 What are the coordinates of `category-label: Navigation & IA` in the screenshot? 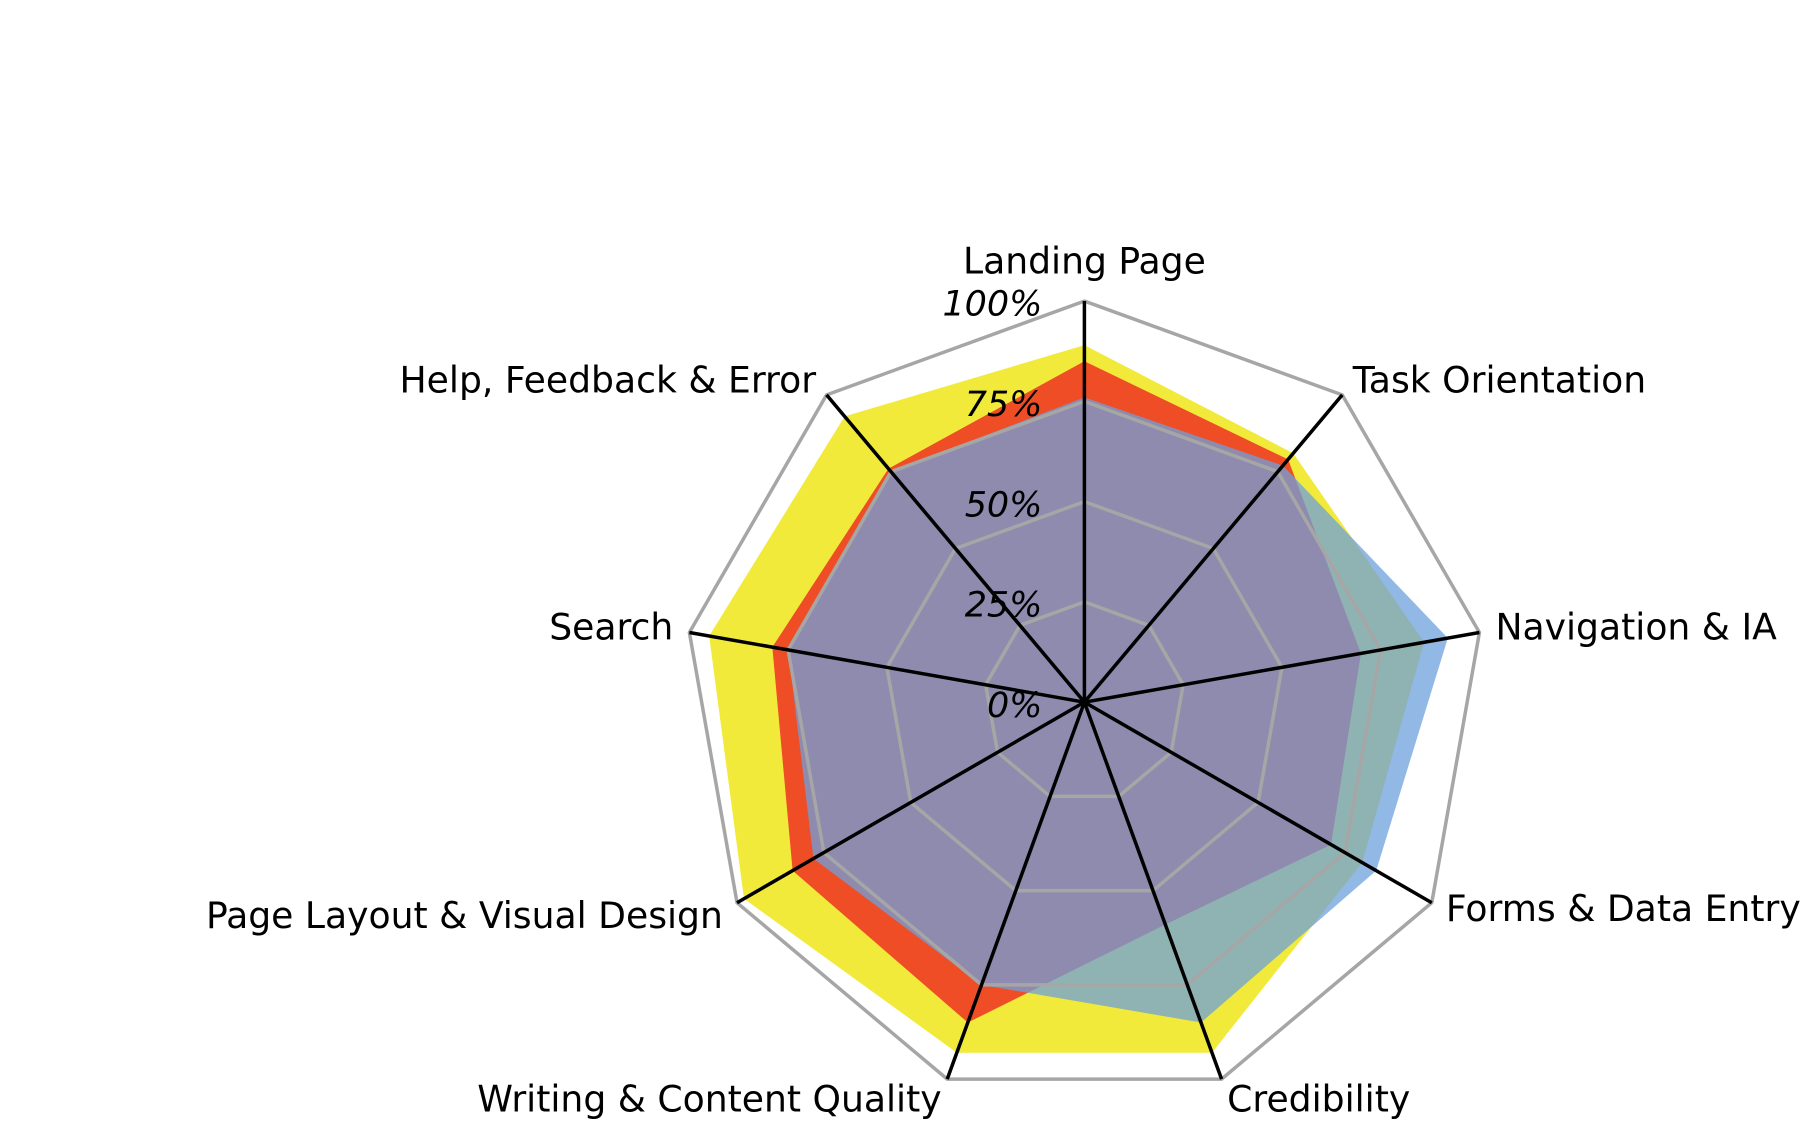 It's located at (1636, 627).